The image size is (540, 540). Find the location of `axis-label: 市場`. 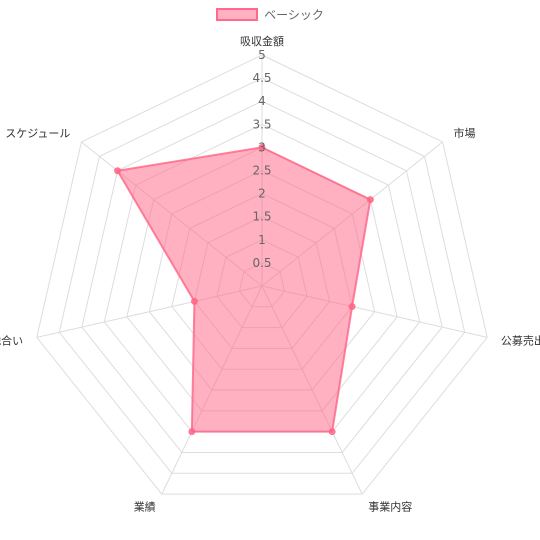

axis-label: 市場 is located at coordinates (465, 133).